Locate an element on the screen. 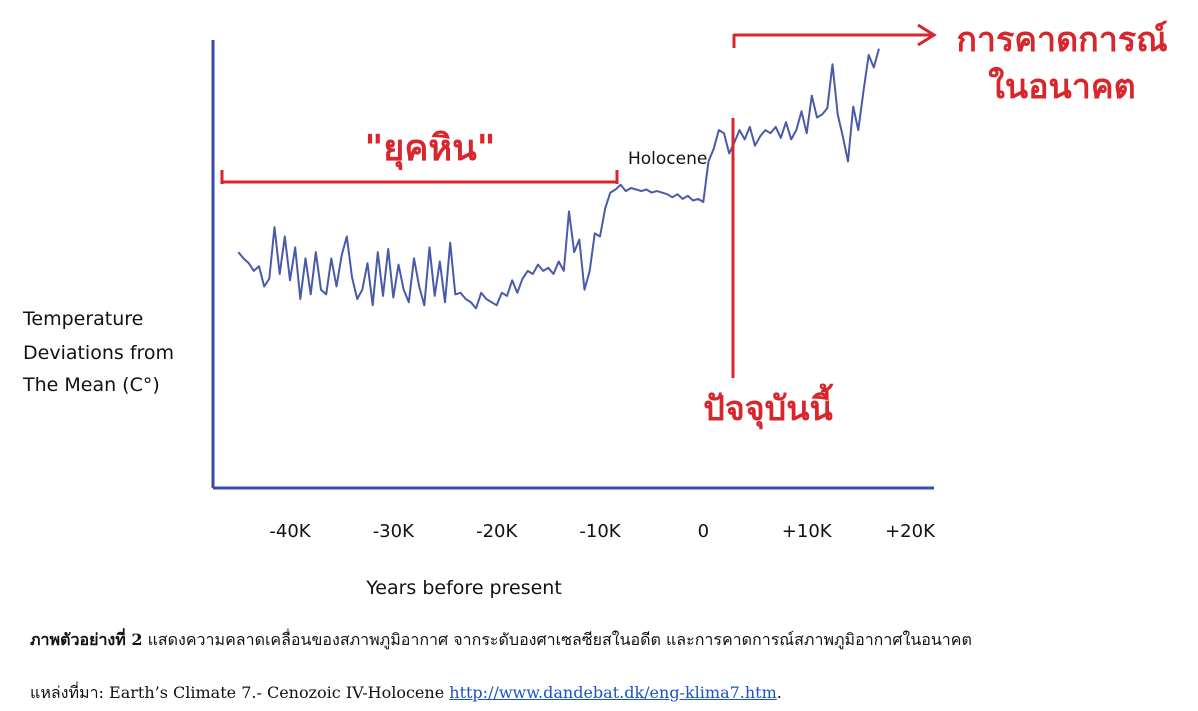  x-axis-title: Years before present is located at coordinates (463, 588).